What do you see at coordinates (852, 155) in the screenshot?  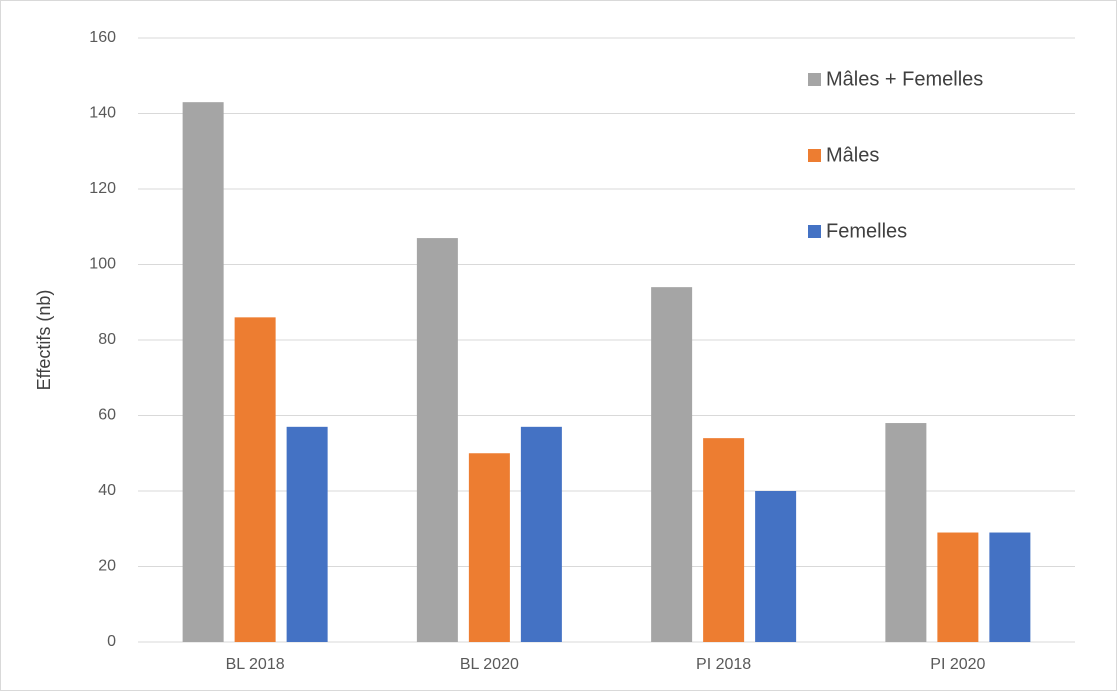 I see `legend-label: Mâles` at bounding box center [852, 155].